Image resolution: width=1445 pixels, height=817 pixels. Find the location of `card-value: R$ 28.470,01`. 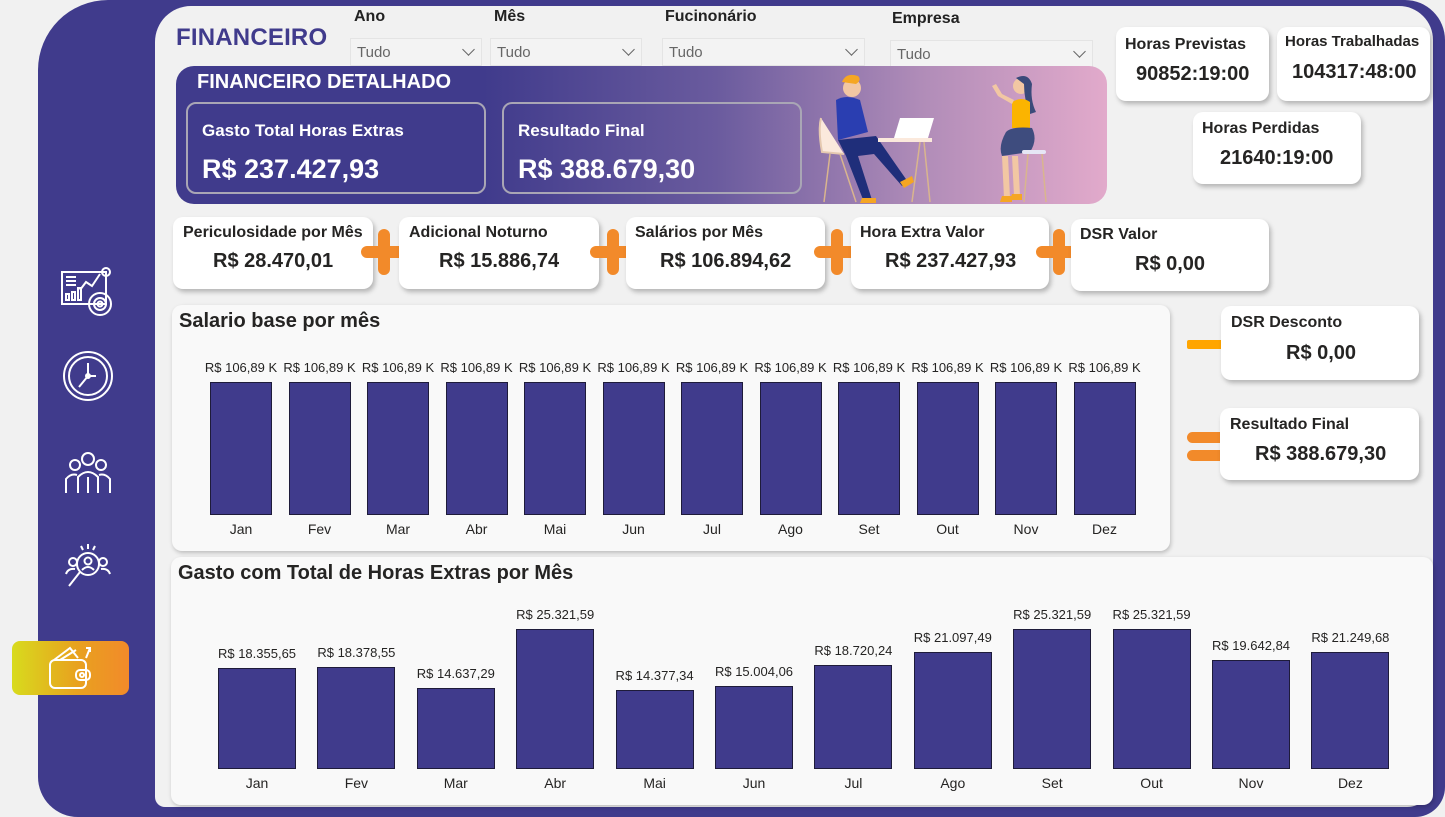

card-value: R$ 28.470,01 is located at coordinates (273, 261).